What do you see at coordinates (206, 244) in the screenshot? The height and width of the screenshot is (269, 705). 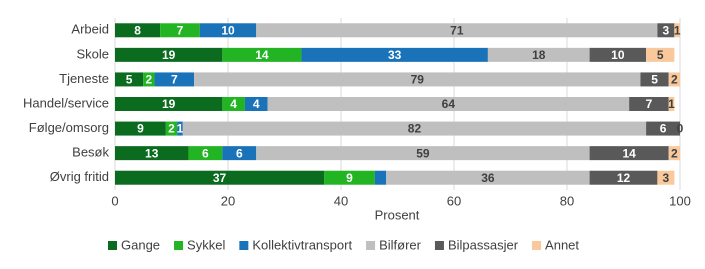 I see `legend-label: Sykkel` at bounding box center [206, 244].